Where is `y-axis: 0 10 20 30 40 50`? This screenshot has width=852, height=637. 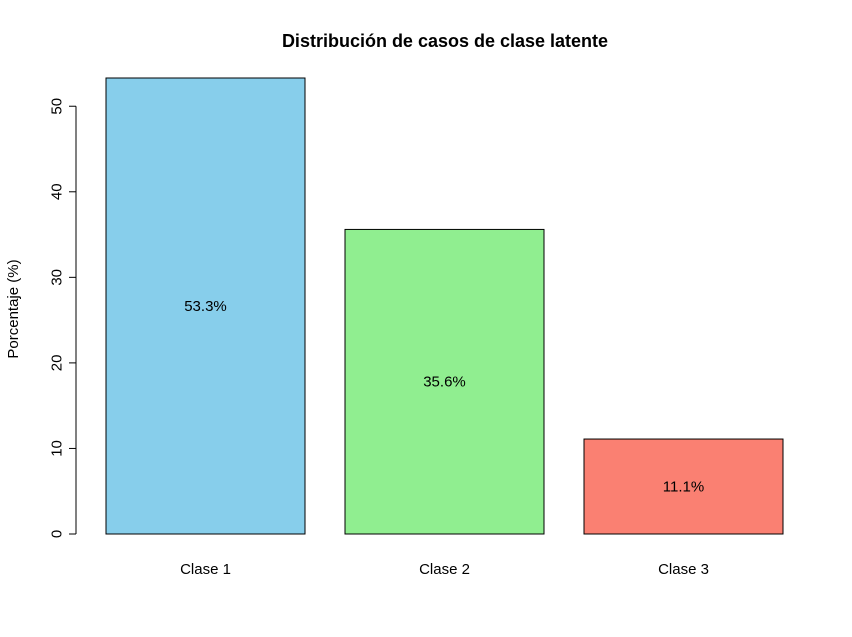
y-axis: 0 10 20 30 40 50 is located at coordinates (62, 318).